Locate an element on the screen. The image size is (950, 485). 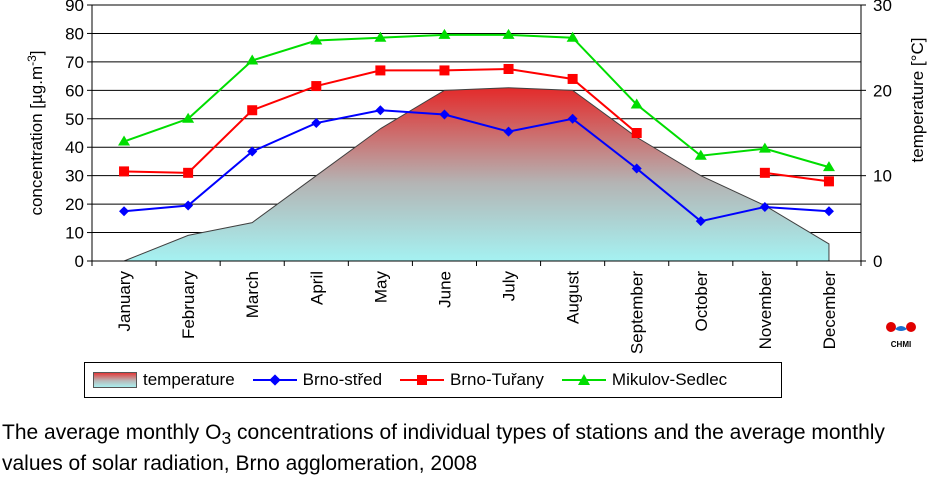
x-tick-label: April is located at coordinates (316, 288).